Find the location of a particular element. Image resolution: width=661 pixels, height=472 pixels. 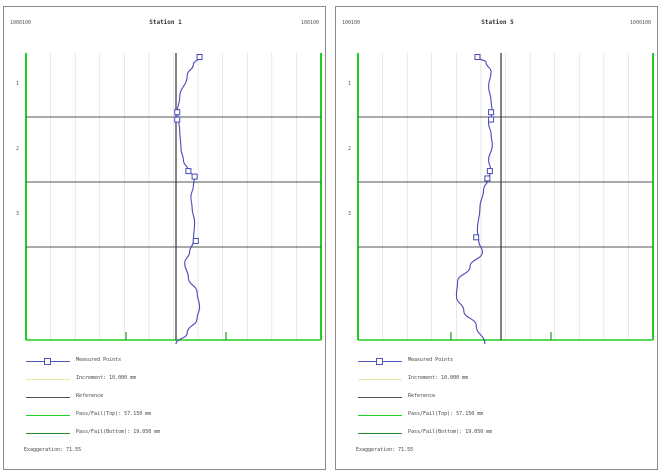

panel-title: Station 5 is located at coordinates (497, 22).